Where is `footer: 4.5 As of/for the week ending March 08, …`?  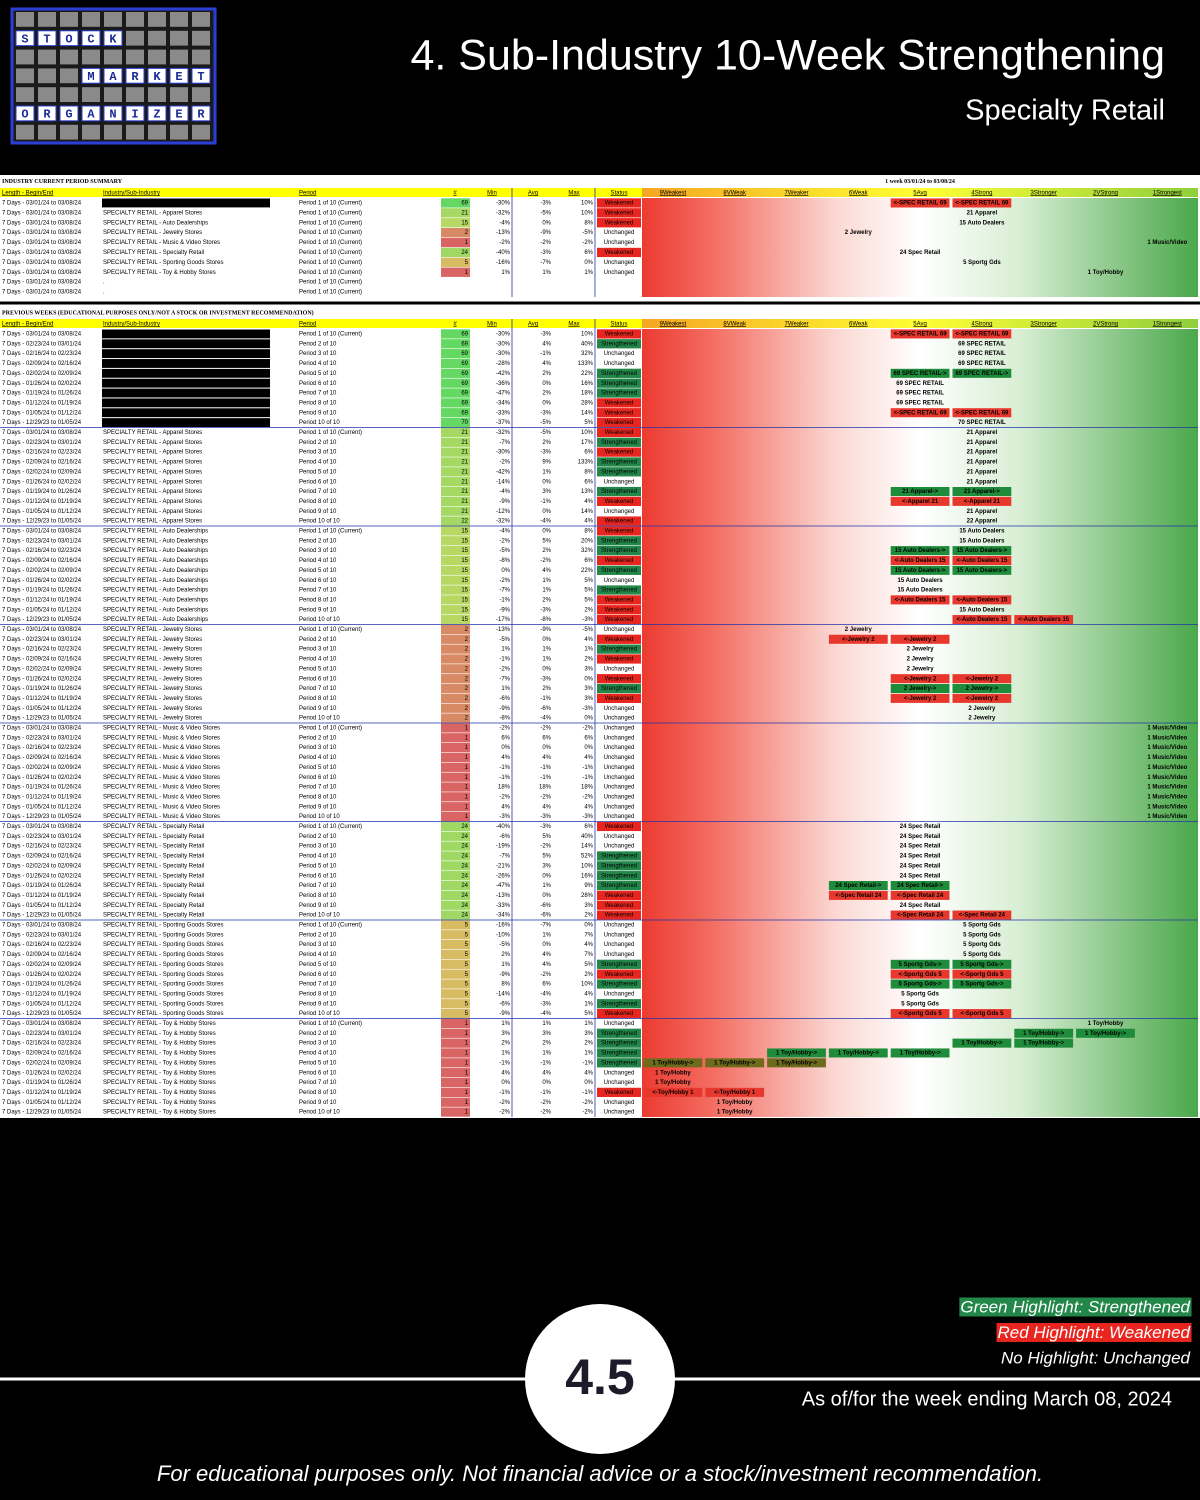 footer: 4.5 As of/for the week ending March 08, … is located at coordinates (600, 1391).